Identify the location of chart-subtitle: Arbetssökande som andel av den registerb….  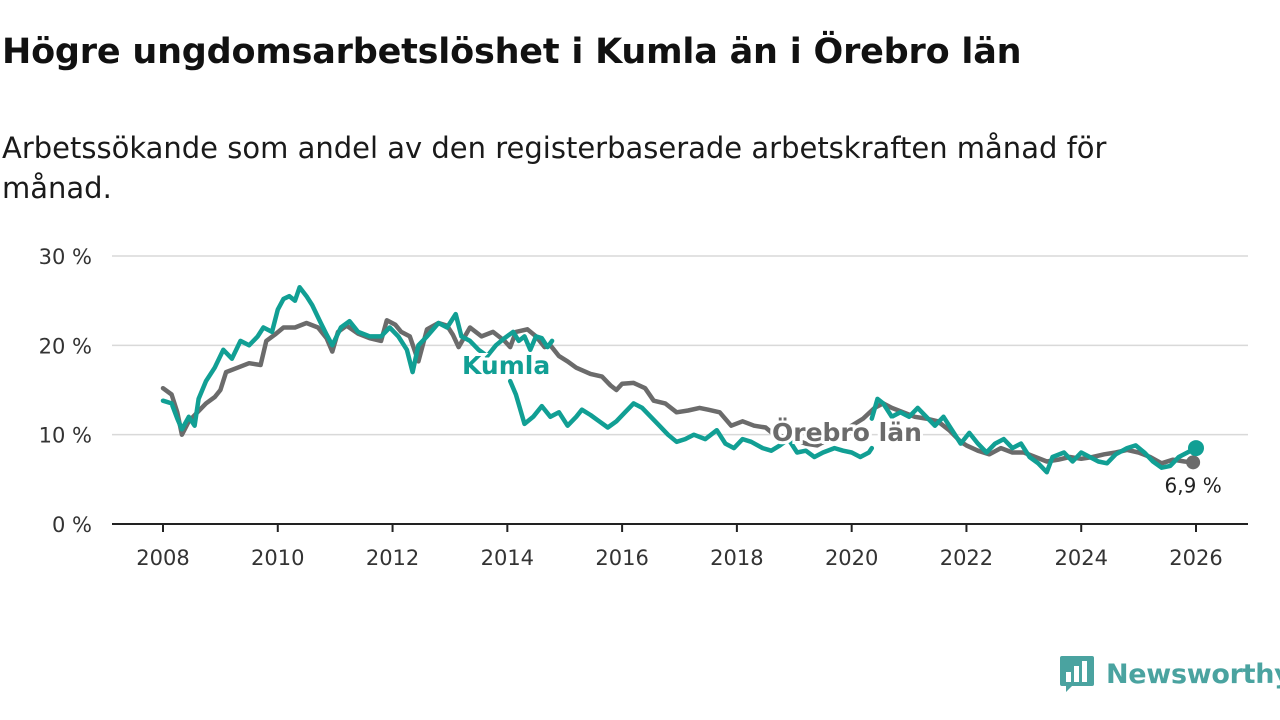
(554, 168).